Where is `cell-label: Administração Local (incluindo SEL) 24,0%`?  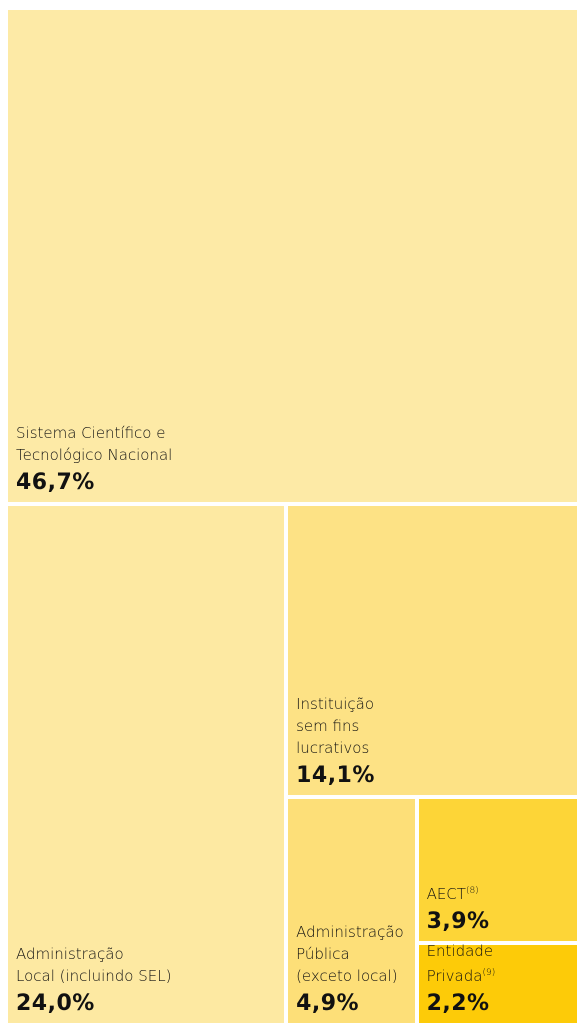
cell-label: Administração Local (incluindo SEL) 24,0% is located at coordinates (93, 982).